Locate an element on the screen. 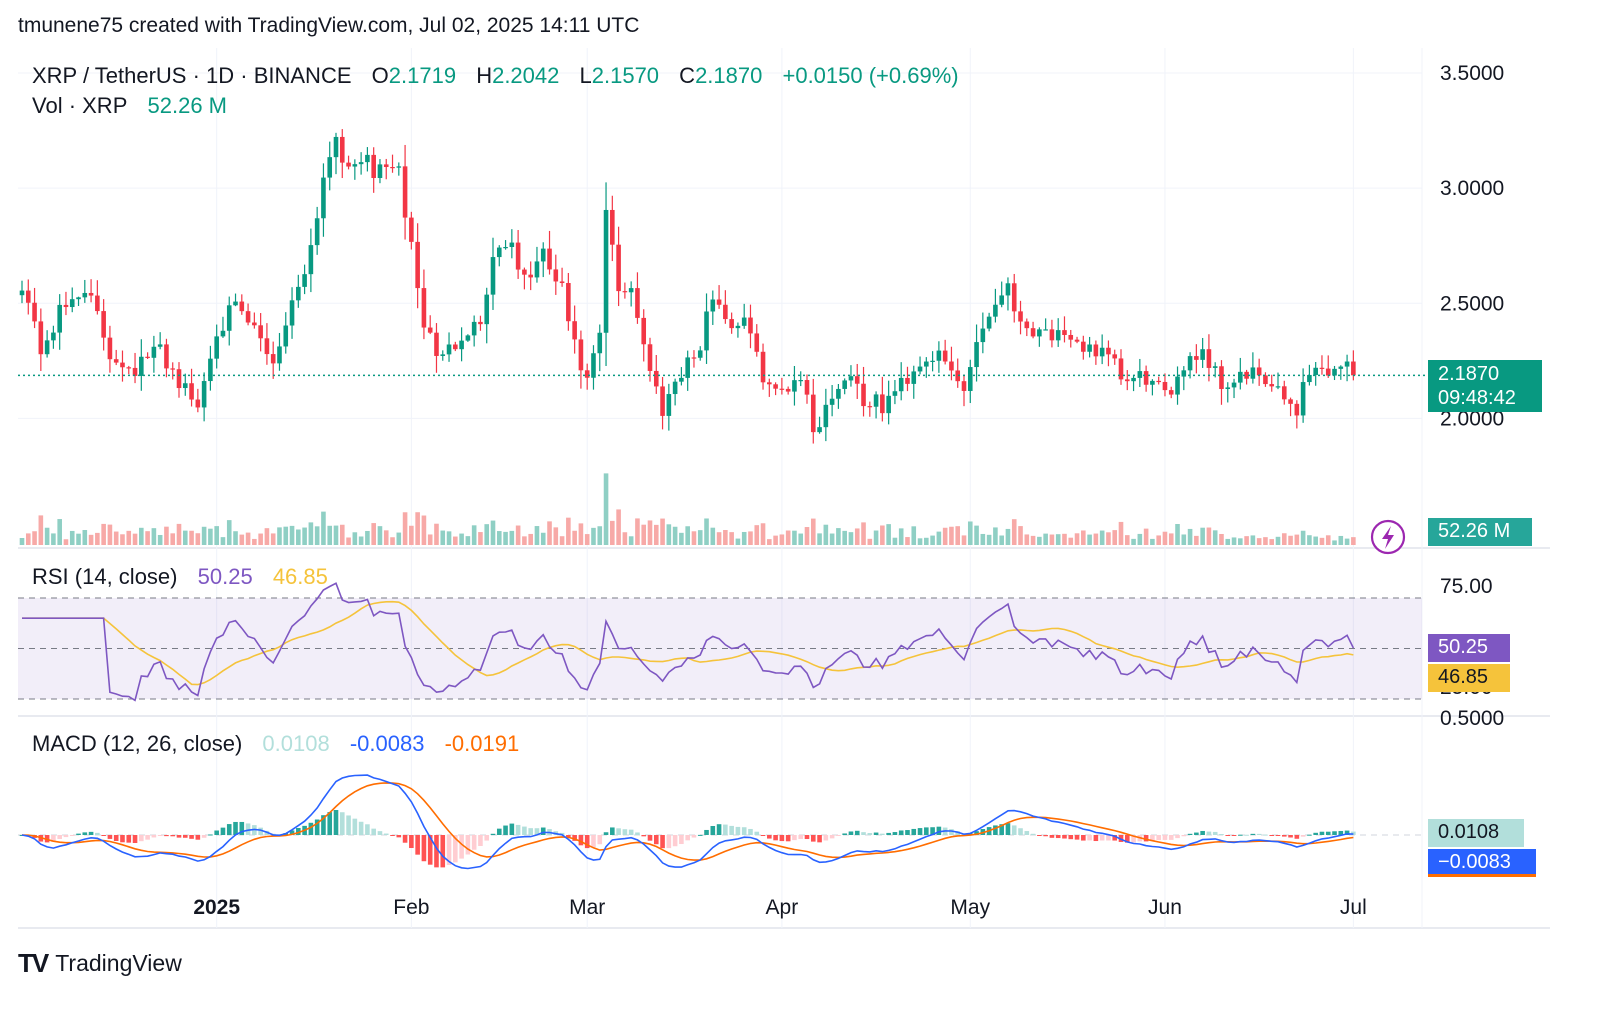 The image size is (1600, 1011). symbol-name: XRP / TetherUS · 1D · BINANCE is located at coordinates (192, 75).